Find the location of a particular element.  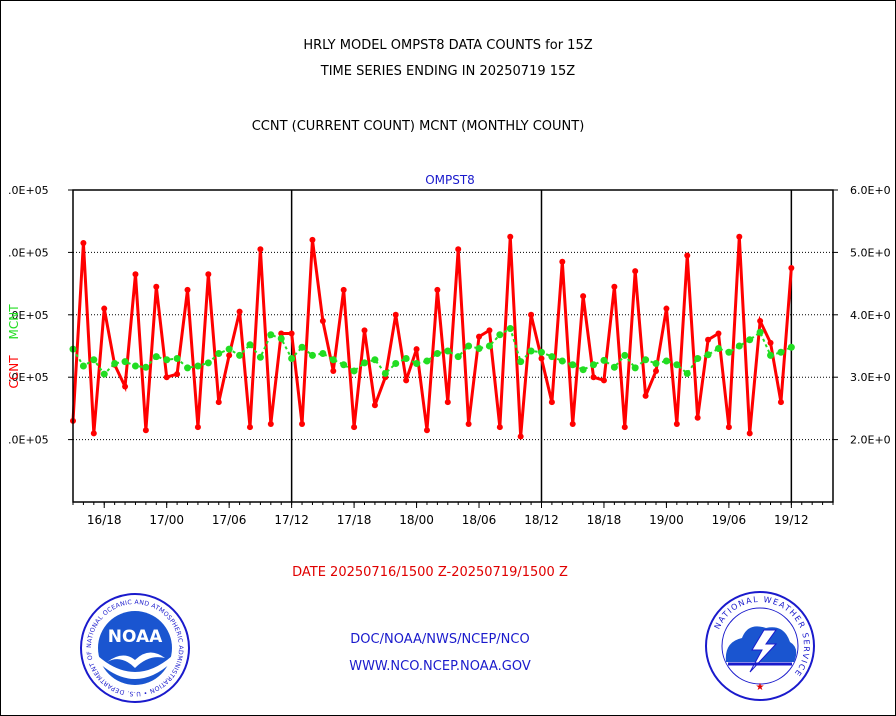

y-tick-label-right: 5.0E+0 is located at coordinates (870, 252).